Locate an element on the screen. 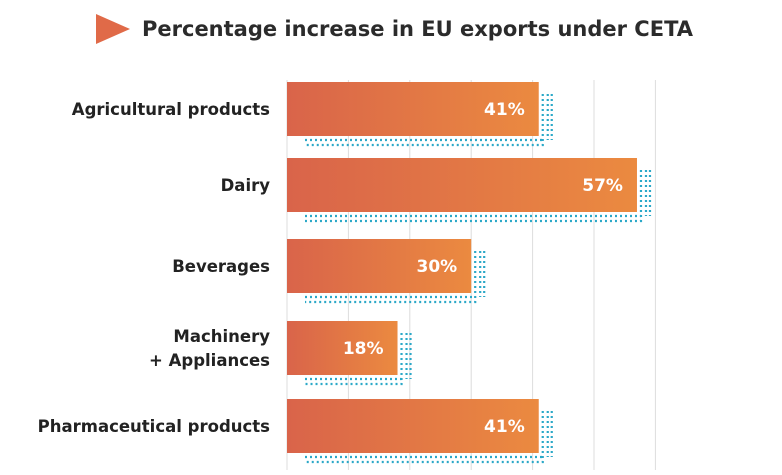 This screenshot has width=782, height=475. category-label: Machinery is located at coordinates (221, 336).